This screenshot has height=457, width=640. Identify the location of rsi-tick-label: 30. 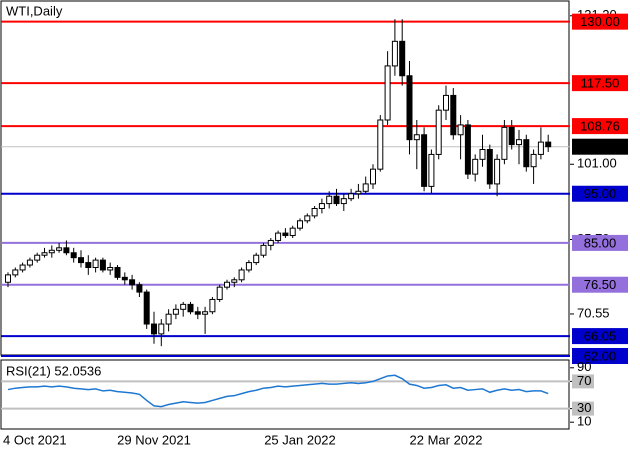
(584, 407).